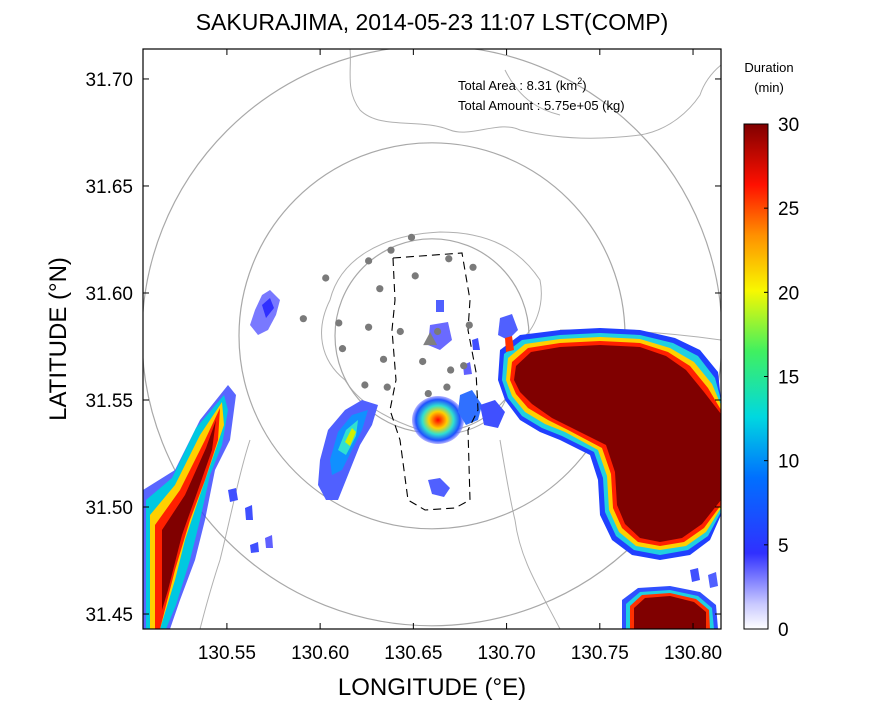  What do you see at coordinates (348, 450) in the screenshot?
I see `ash-region-southwest-plume` at bounding box center [348, 450].